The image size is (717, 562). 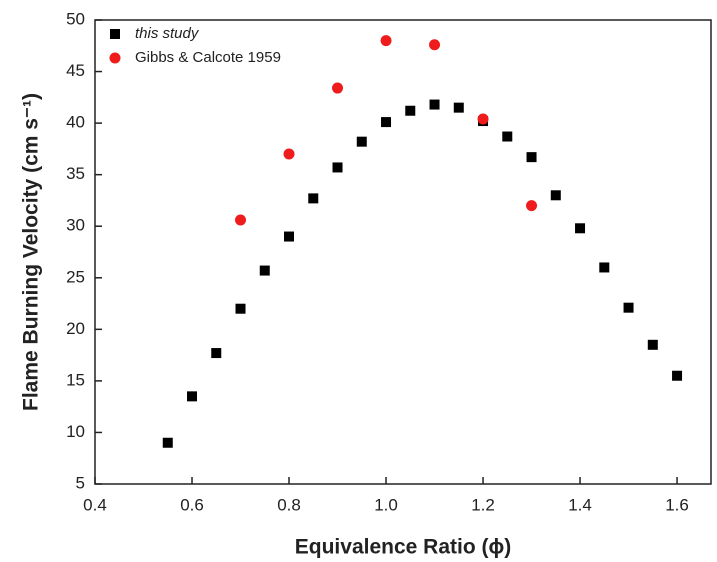 I want to click on y-tick-label: 40, so click(x=75, y=122).